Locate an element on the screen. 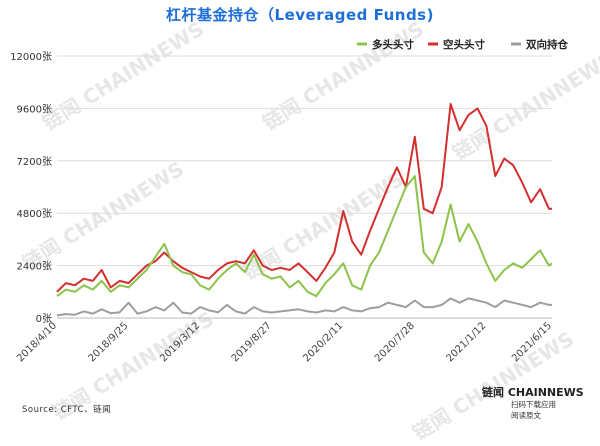 The width and height of the screenshot is (600, 446). series-line is located at coordinates (304, 307).